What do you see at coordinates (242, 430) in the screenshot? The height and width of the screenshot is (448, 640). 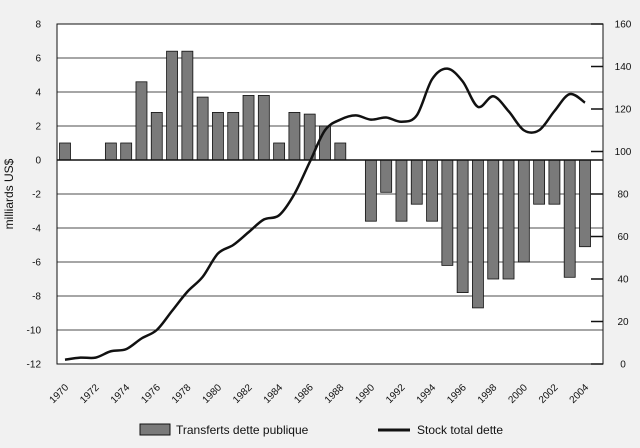 I see `legend-label-bars: Transferts dette publique` at bounding box center [242, 430].